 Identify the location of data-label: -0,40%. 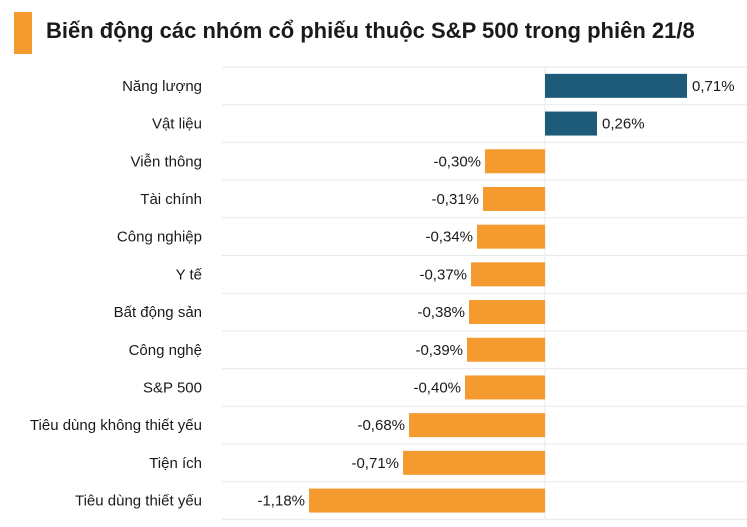
(437, 387).